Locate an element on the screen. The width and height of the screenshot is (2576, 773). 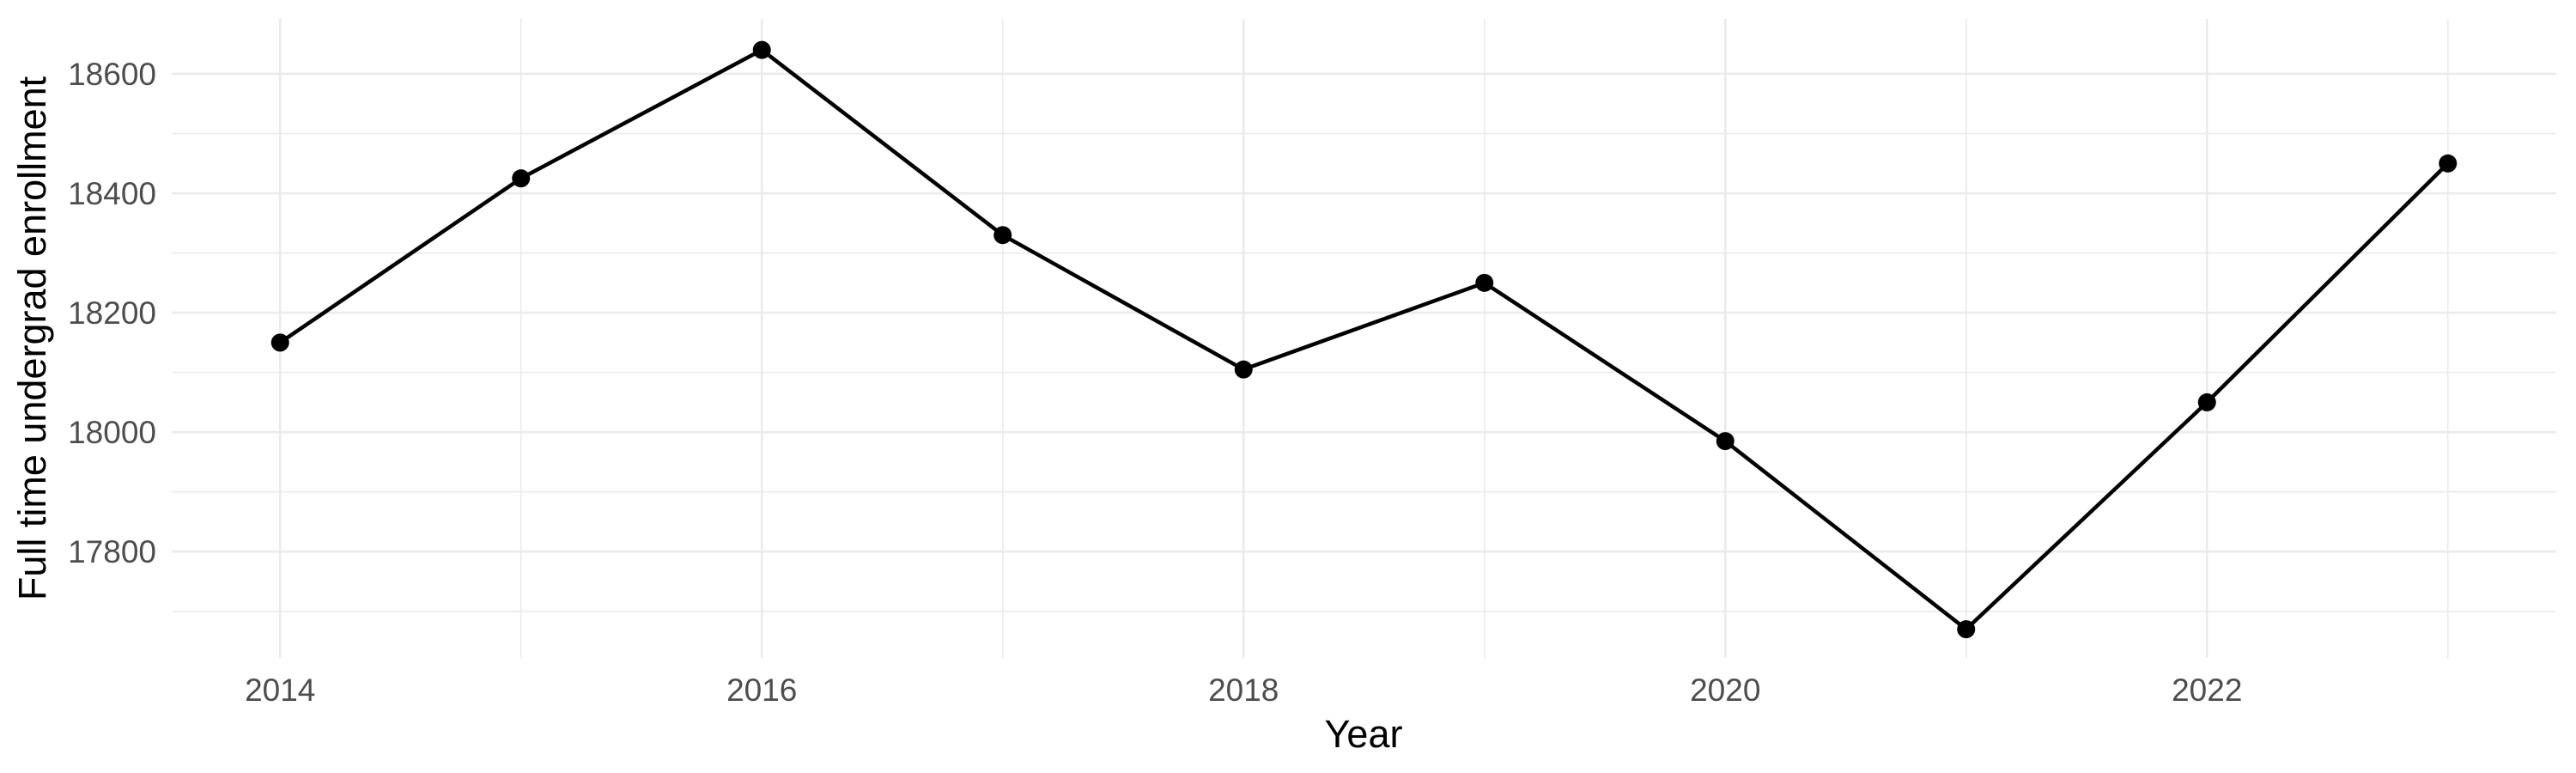
x-tick-label: 2018 is located at coordinates (1243, 690).